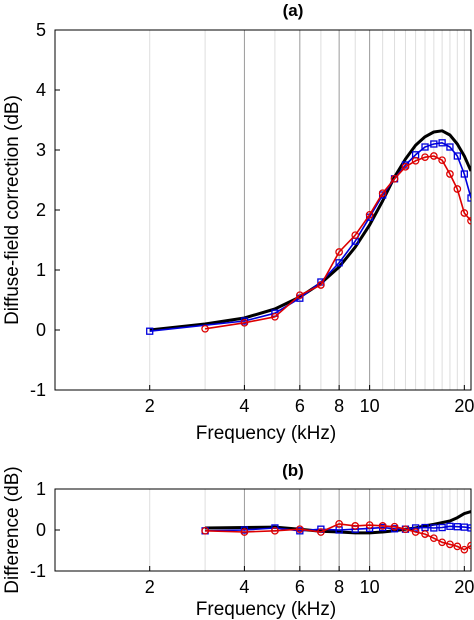  Describe the element at coordinates (41, 90) in the screenshot. I see `y-tick-label: 4` at that location.